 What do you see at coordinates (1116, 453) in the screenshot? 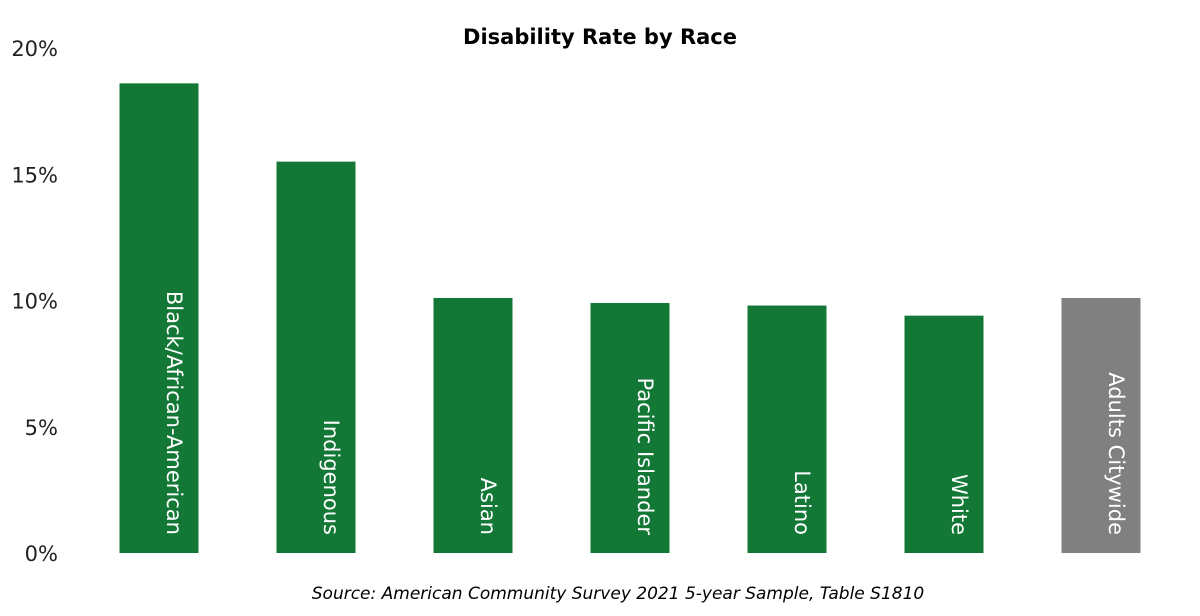
I see `category-label: Adults Citywide` at bounding box center [1116, 453].